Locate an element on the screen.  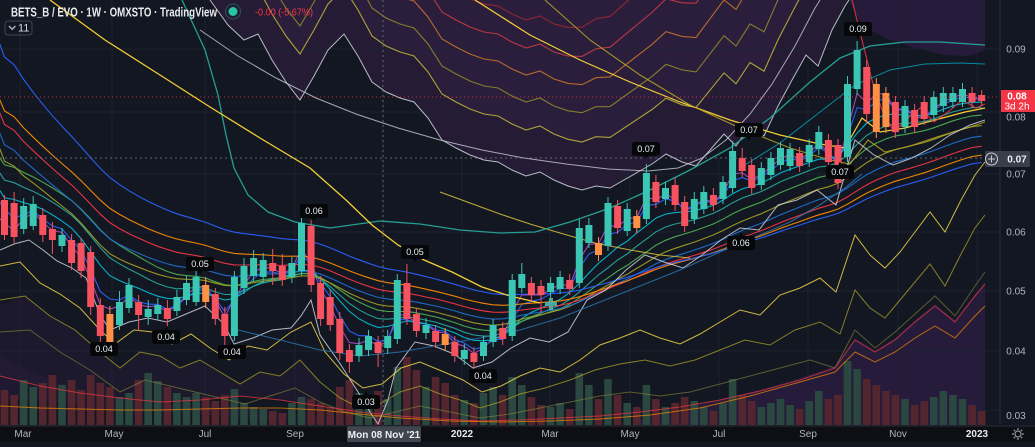
svg-text:BETS_B / EVO · 1W · OMXSTO · T: BETS_B / EVO · 1W · OMXSTO · TradingView is located at coordinates (114, 13).